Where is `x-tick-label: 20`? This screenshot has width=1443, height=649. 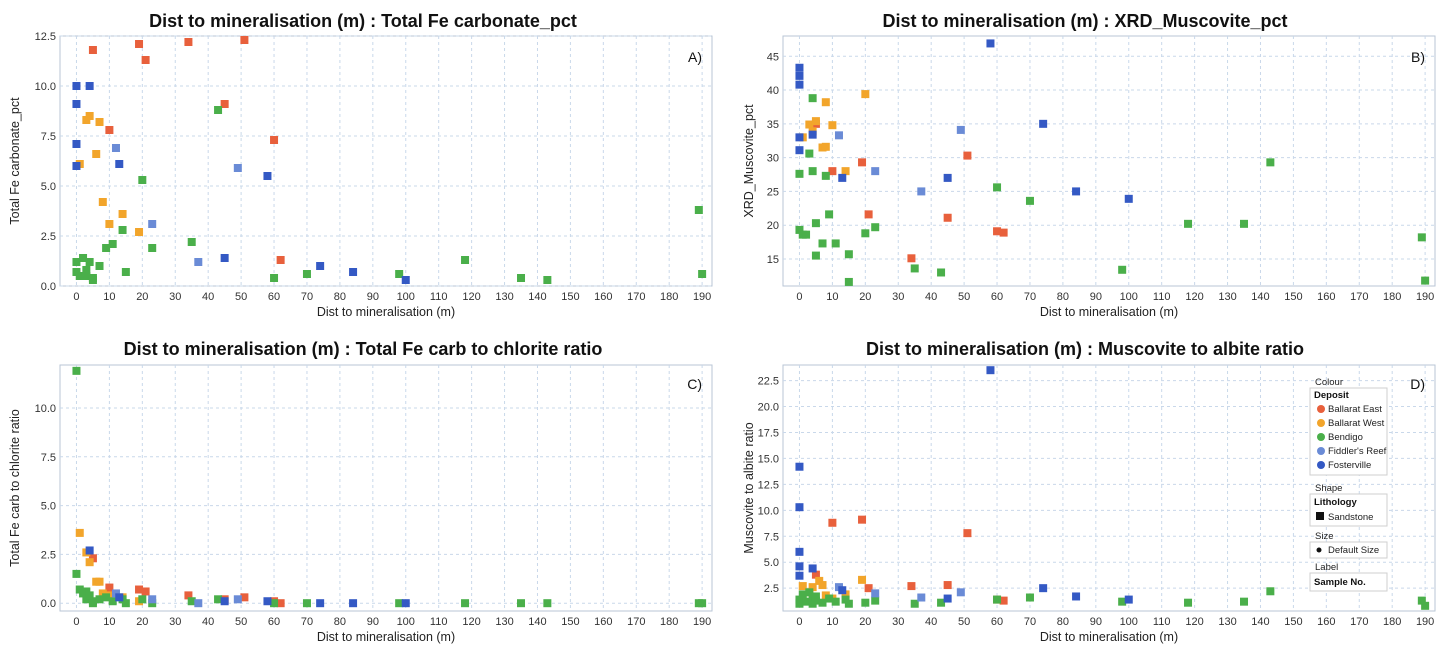 x-tick-label: 20 is located at coordinates (865, 622).